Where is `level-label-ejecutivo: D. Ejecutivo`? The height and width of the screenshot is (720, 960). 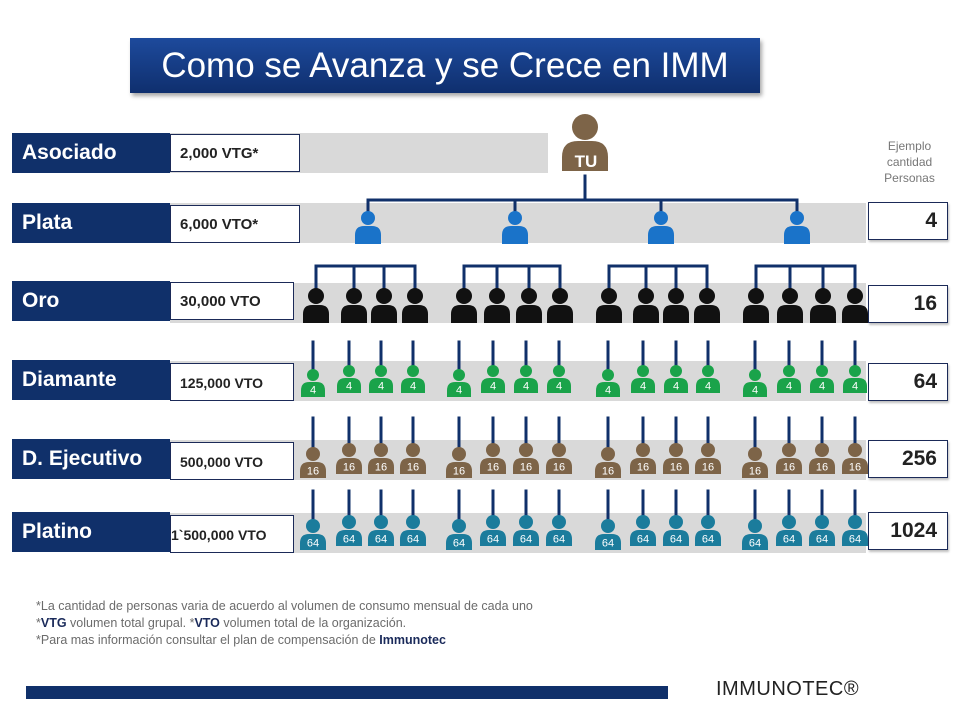
level-label-ejecutivo: D. Ejecutivo is located at coordinates (91, 459).